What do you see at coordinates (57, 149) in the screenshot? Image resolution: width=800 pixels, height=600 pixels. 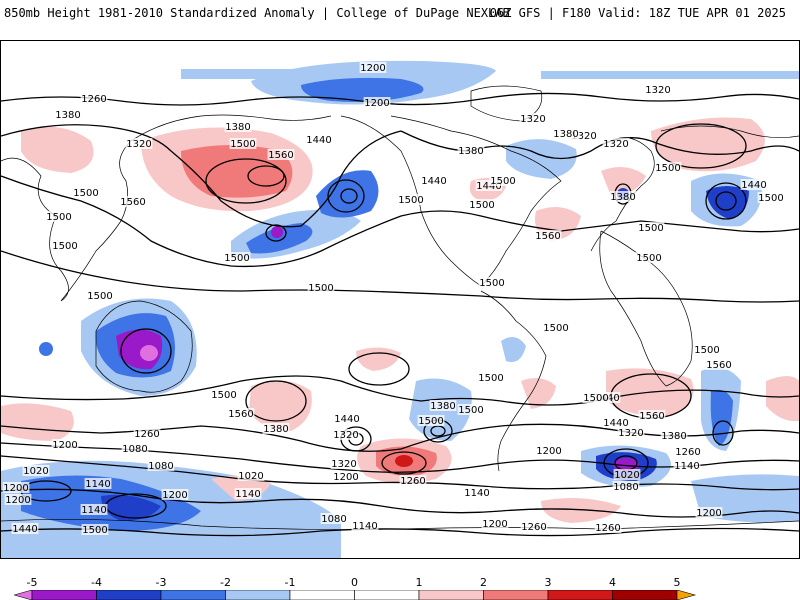 I see `anomaly-positive-east-asia` at bounding box center [57, 149].